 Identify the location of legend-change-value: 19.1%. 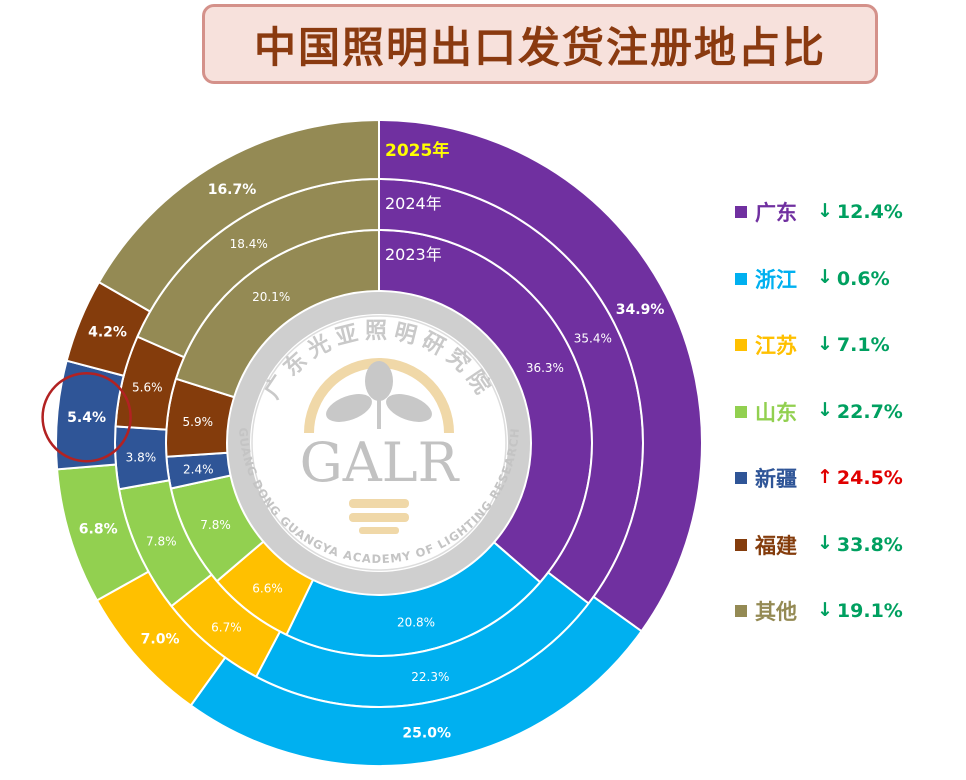
(869, 611).